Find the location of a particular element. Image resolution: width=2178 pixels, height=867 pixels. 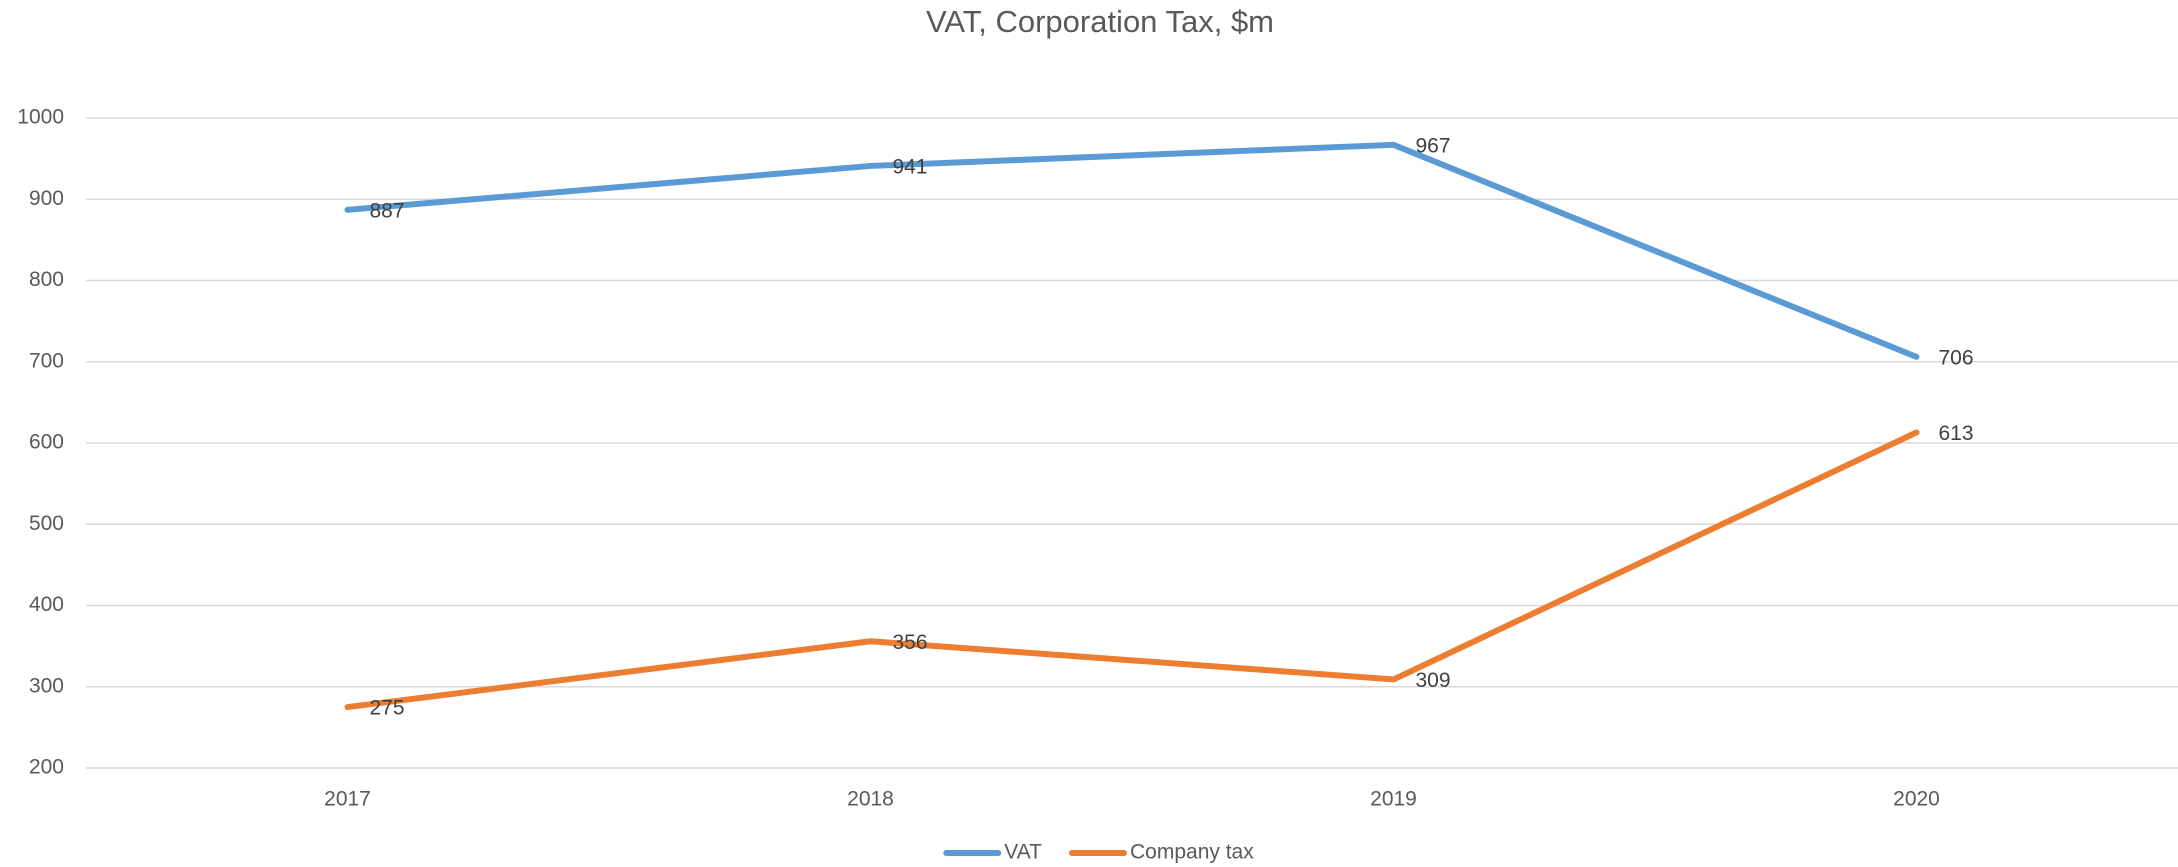

data-label: 356 is located at coordinates (910, 642).